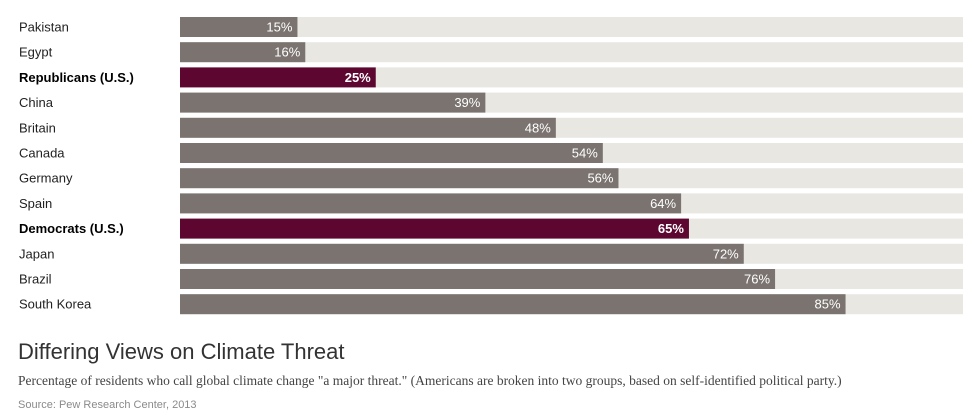 The width and height of the screenshot is (975, 420). Describe the element at coordinates (37, 127) in the screenshot. I see `category-label: Britain` at that location.